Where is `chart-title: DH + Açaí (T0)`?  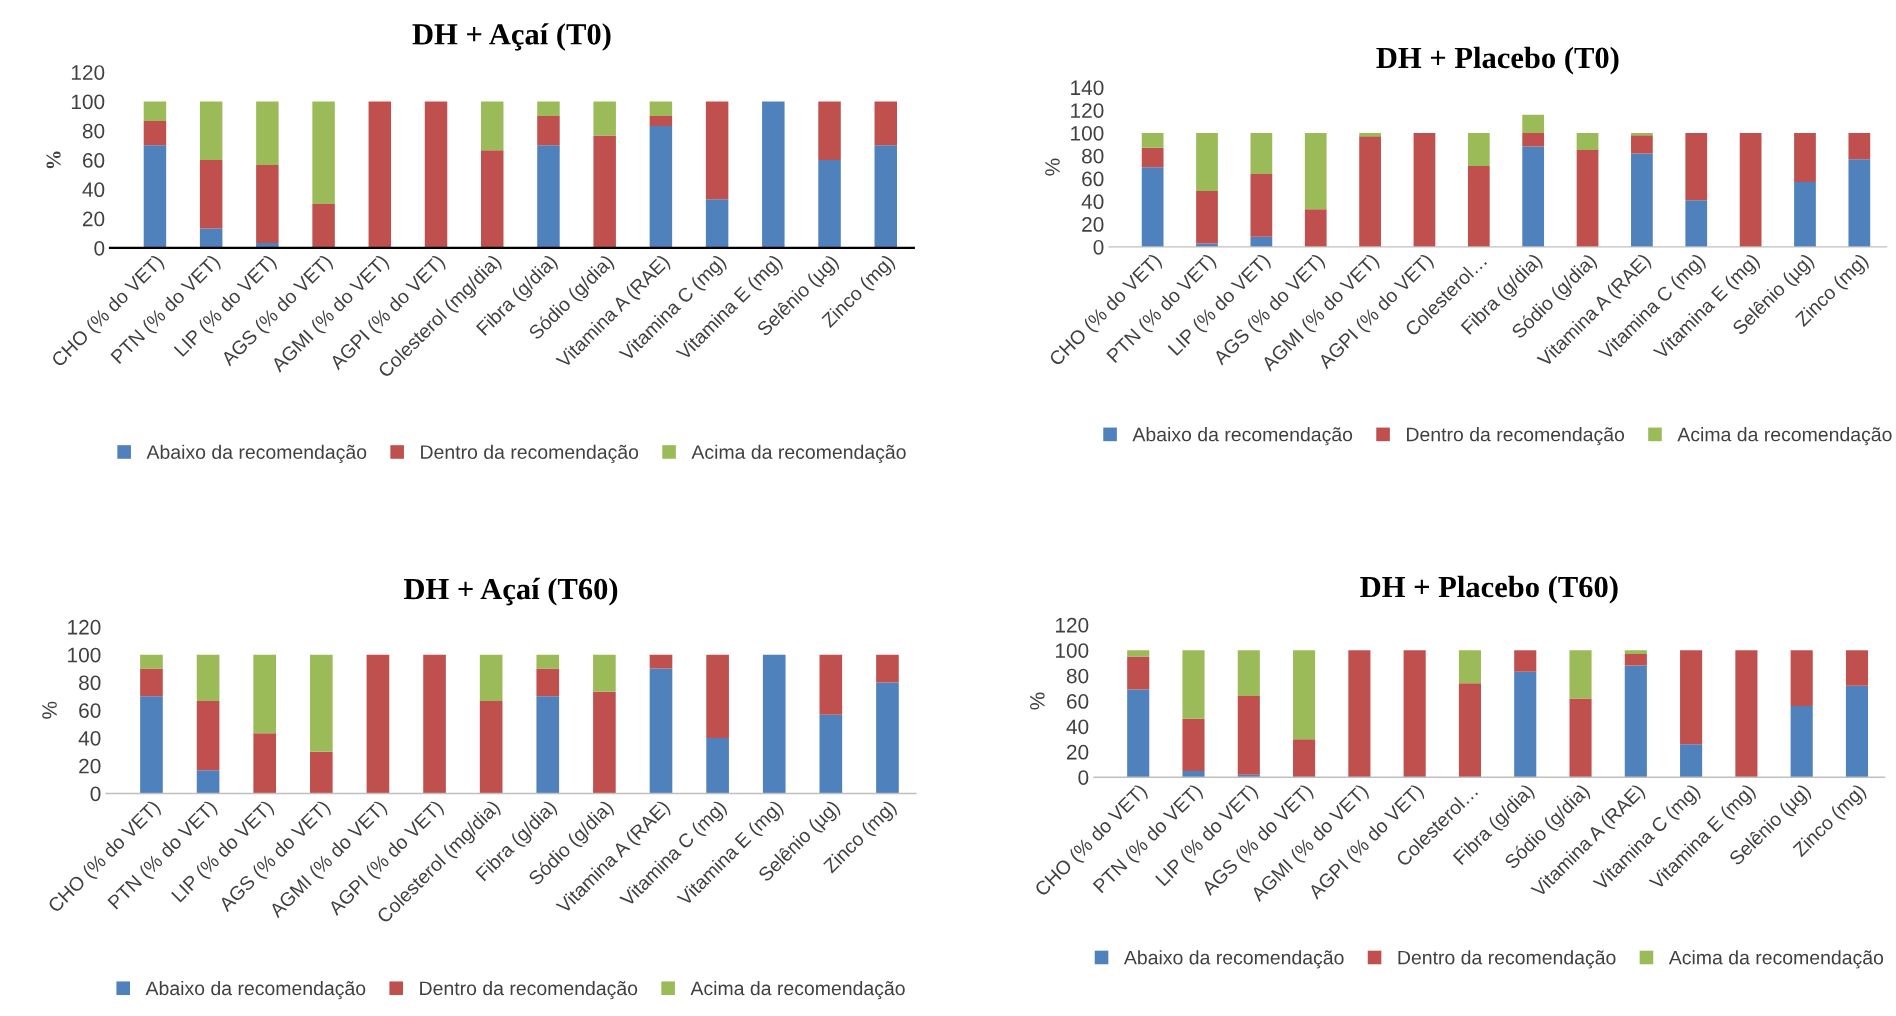
chart-title: DH + Açaí (T0) is located at coordinates (511, 37).